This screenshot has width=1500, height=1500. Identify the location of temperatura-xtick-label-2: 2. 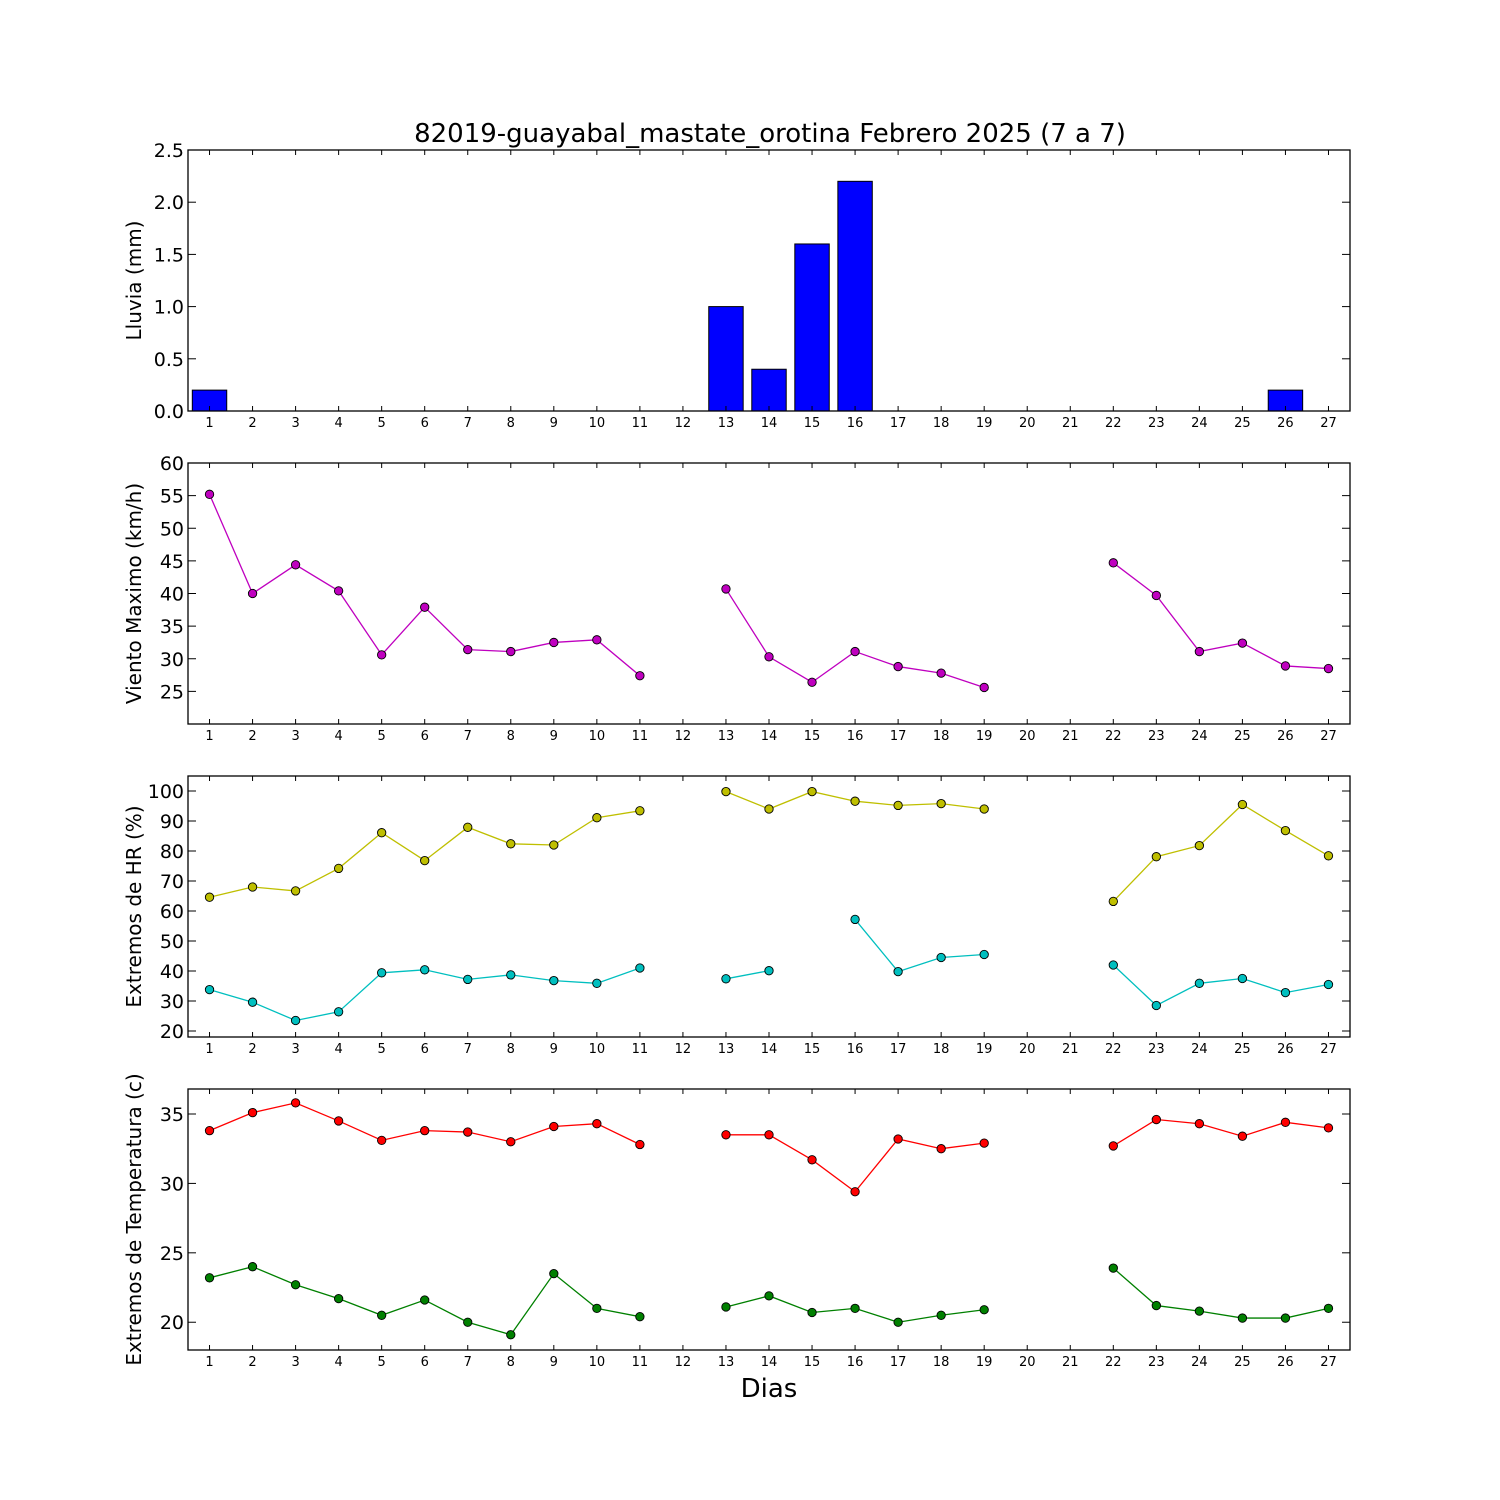
(252, 1362).